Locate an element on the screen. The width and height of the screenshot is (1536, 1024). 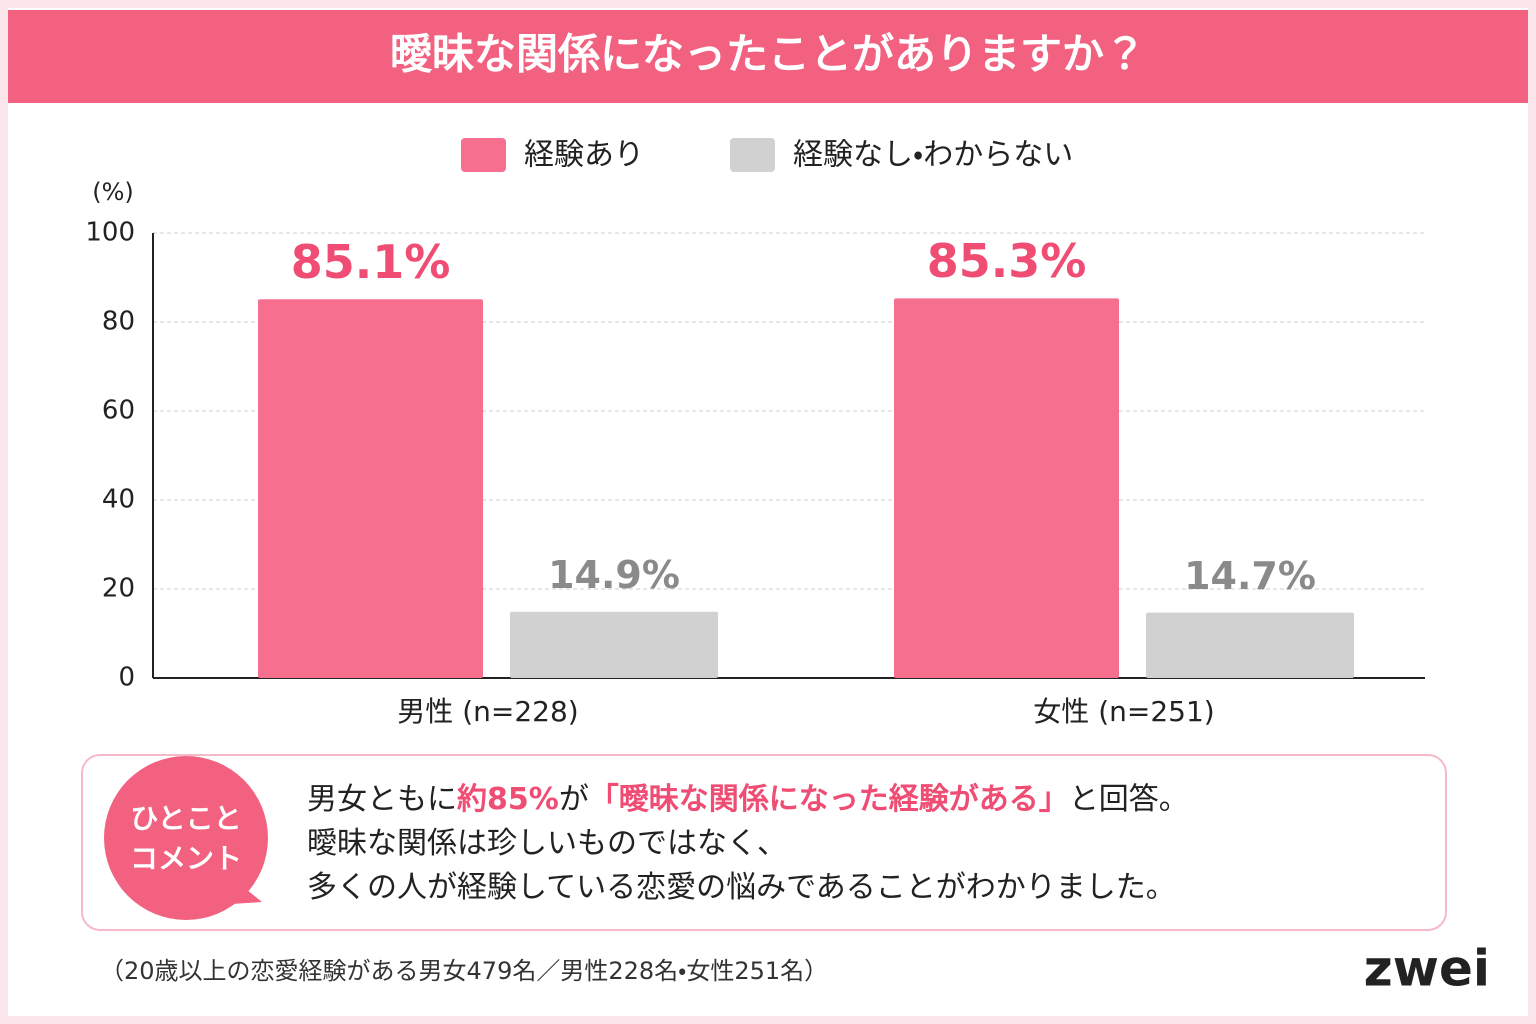
comment-line: 曖昧な関係は珍しいものではなく、 is located at coordinates (547, 843).